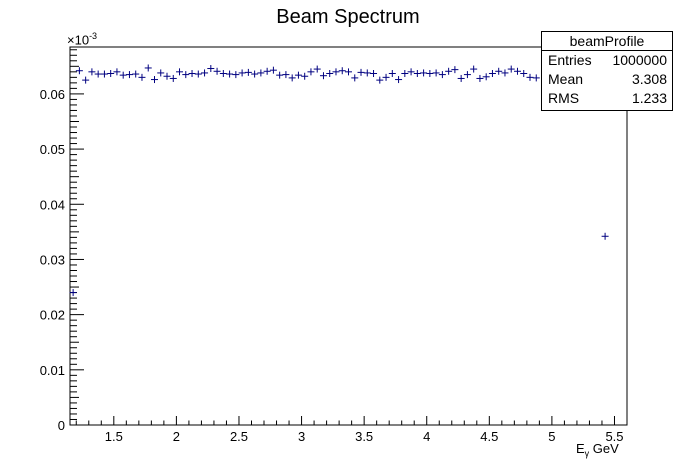 The width and height of the screenshot is (696, 472). What do you see at coordinates (364, 436) in the screenshot?
I see `x-tick-label: 3.5` at bounding box center [364, 436].